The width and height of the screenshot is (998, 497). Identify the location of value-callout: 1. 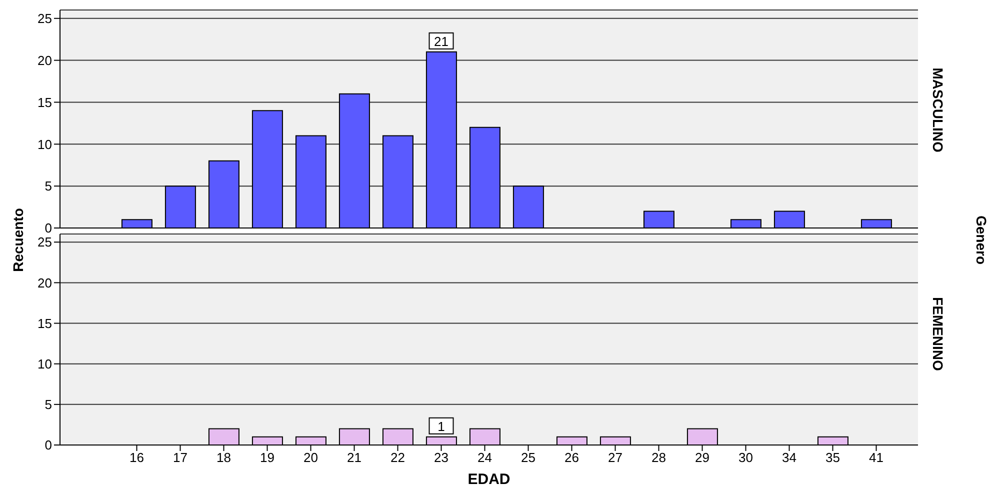
(441, 425).